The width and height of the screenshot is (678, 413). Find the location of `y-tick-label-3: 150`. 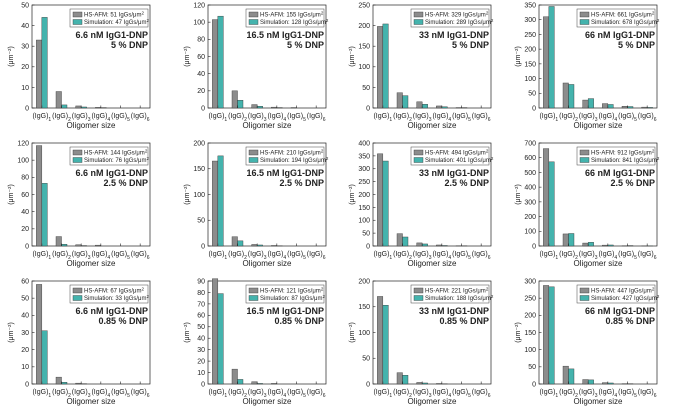

y-tick-label-3: 150 is located at coordinates (364, 208).